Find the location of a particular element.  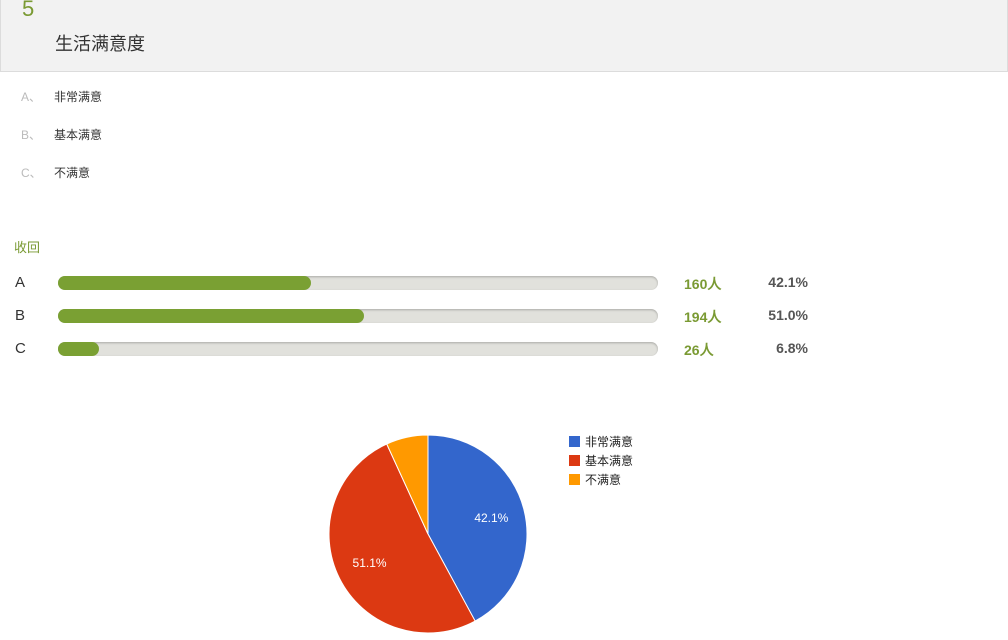

legend-label: 非常满意 is located at coordinates (609, 441).